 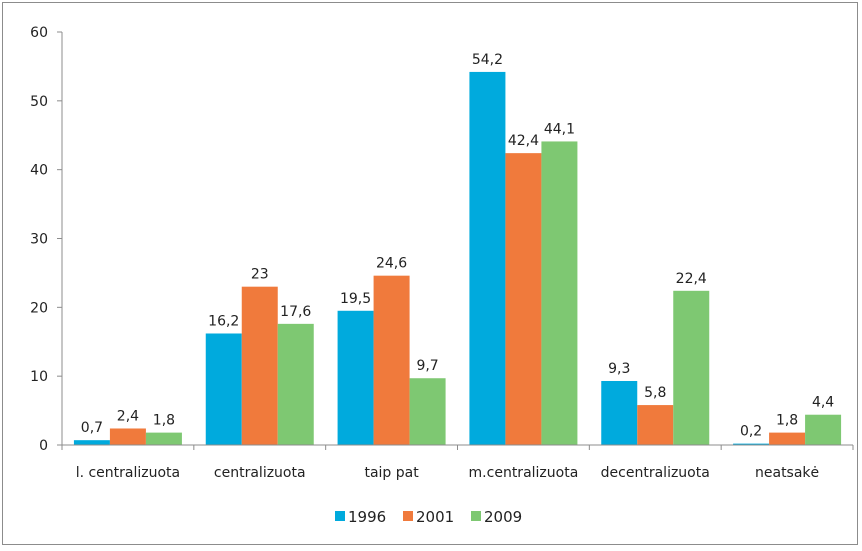 I want to click on data-label: 5,8, so click(x=655, y=393).